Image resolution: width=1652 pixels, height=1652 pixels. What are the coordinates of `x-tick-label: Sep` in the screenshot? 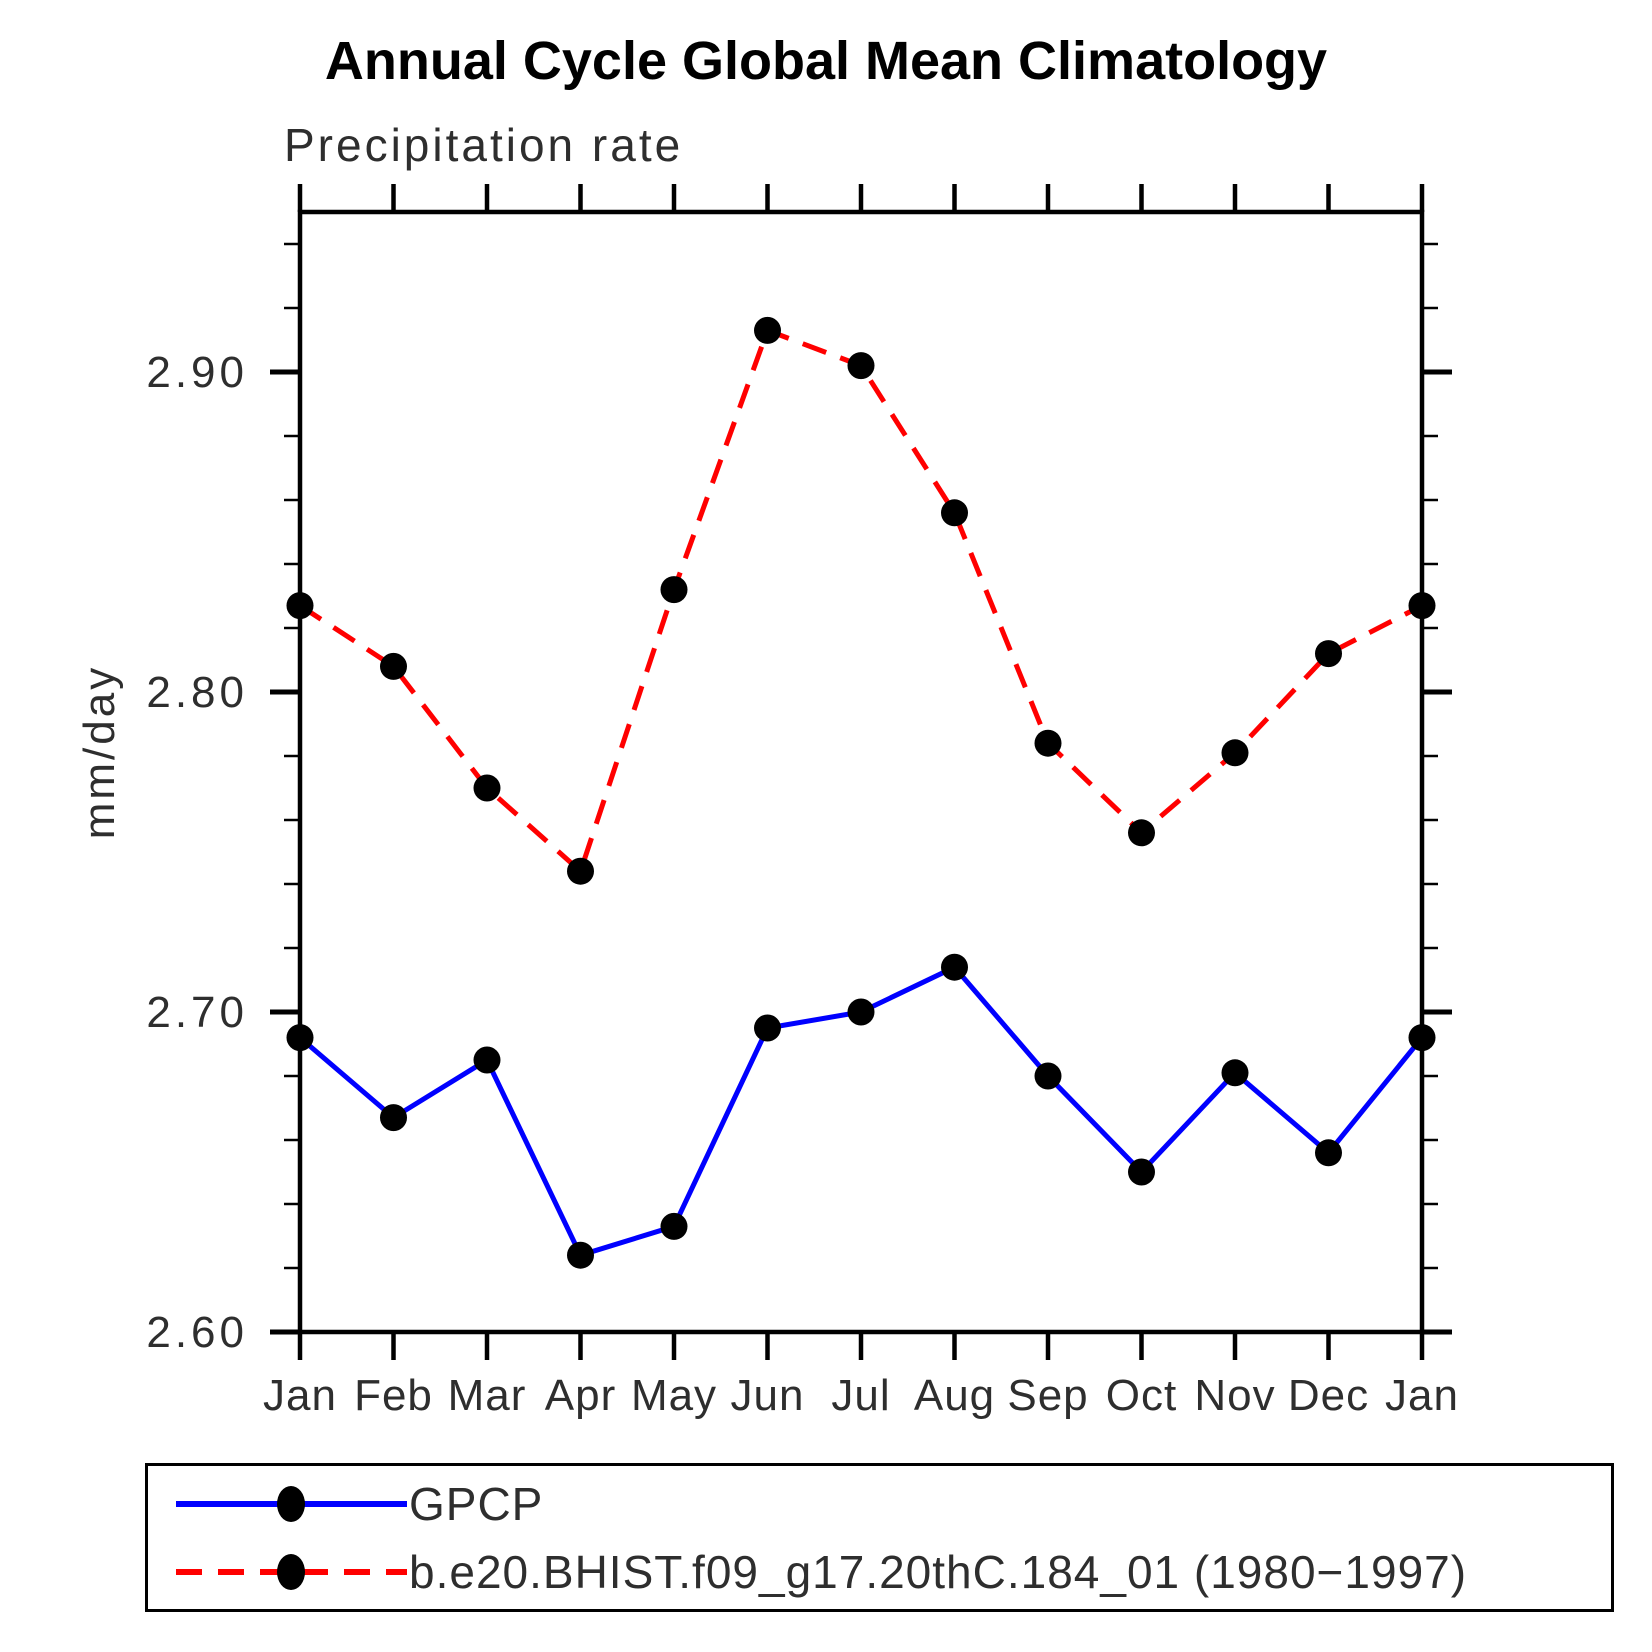 It's located at (1047, 1395).